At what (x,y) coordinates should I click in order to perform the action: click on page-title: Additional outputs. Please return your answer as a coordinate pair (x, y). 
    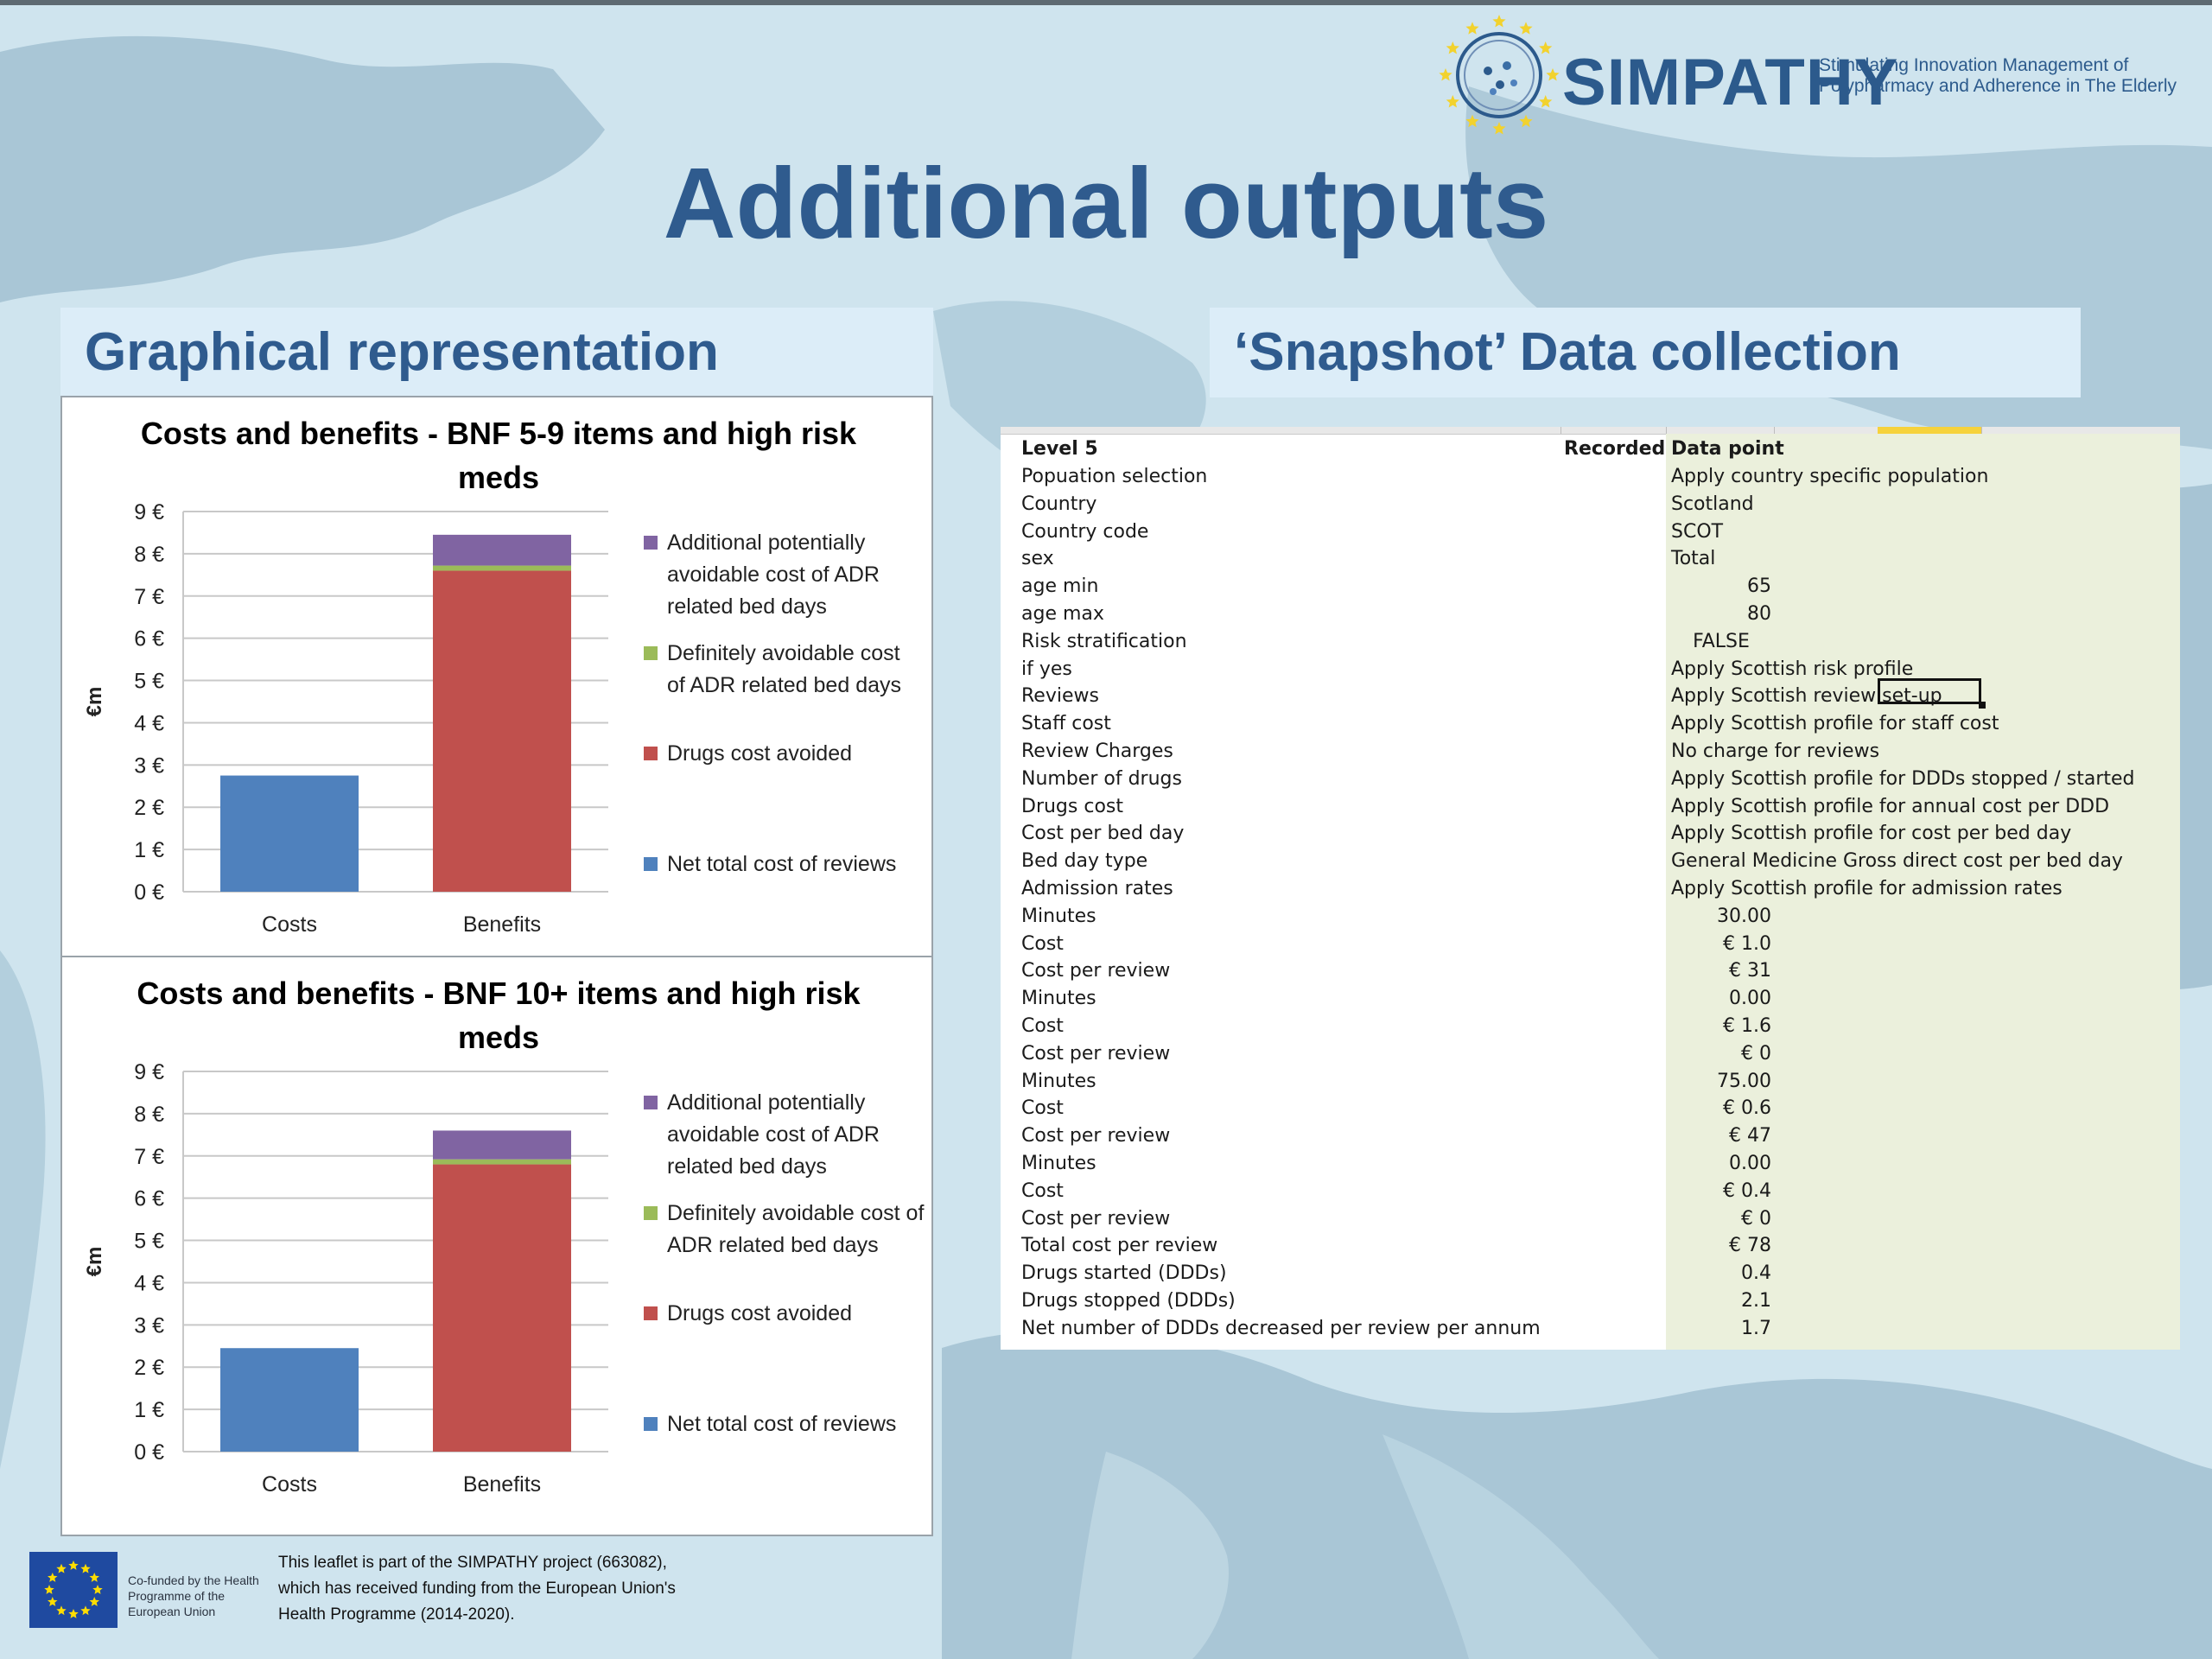
    Looking at the image, I should click on (1106, 203).